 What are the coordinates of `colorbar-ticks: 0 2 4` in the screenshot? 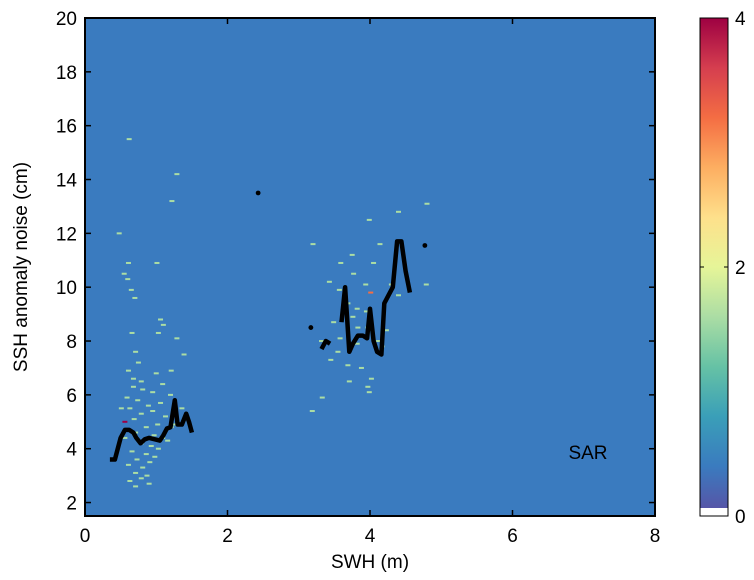 It's located at (723, 268).